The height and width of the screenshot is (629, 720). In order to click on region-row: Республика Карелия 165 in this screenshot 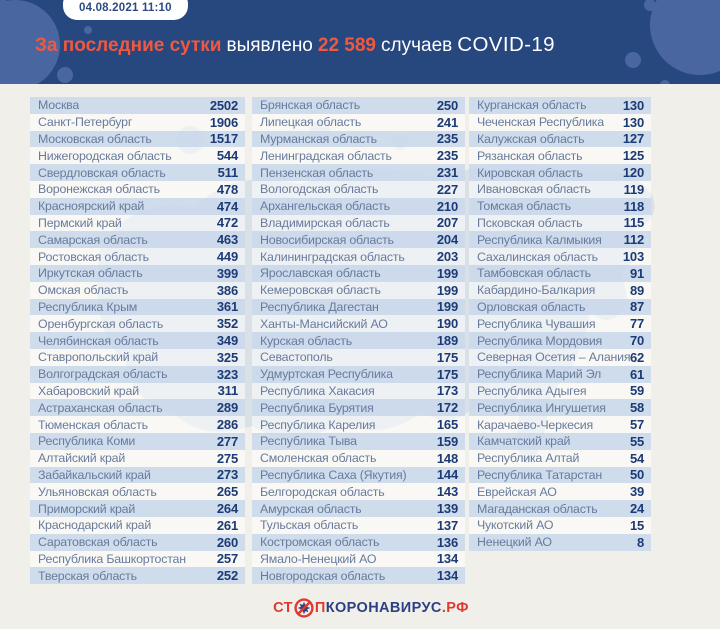, I will do `click(358, 424)`.